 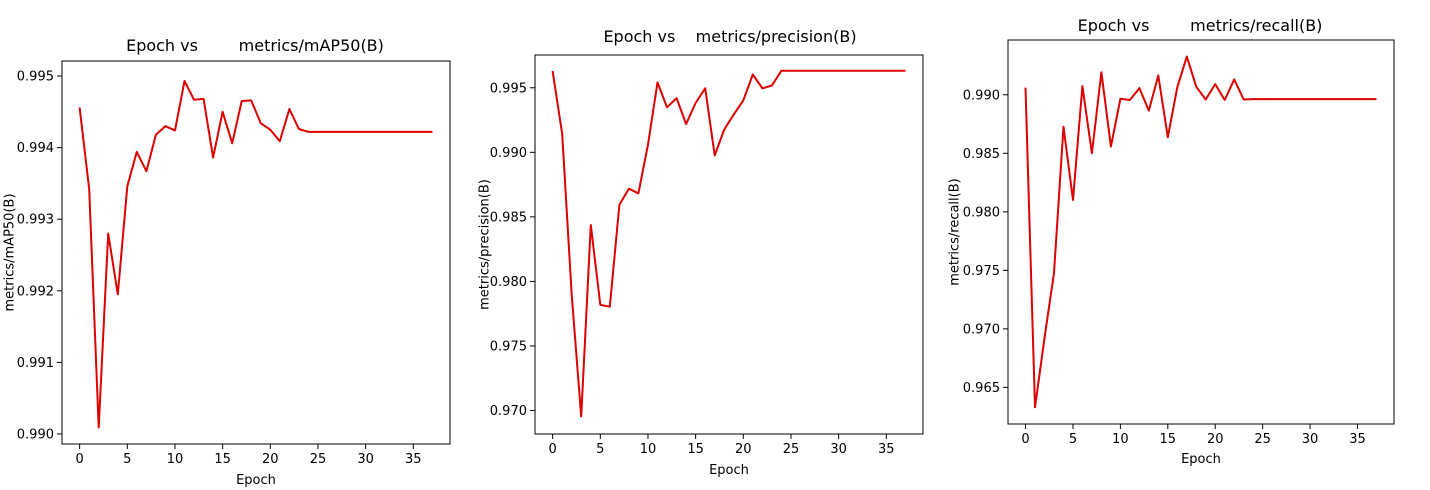 I want to click on chart-title: Epoch vs metrics/recall(B), so click(x=1200, y=25).